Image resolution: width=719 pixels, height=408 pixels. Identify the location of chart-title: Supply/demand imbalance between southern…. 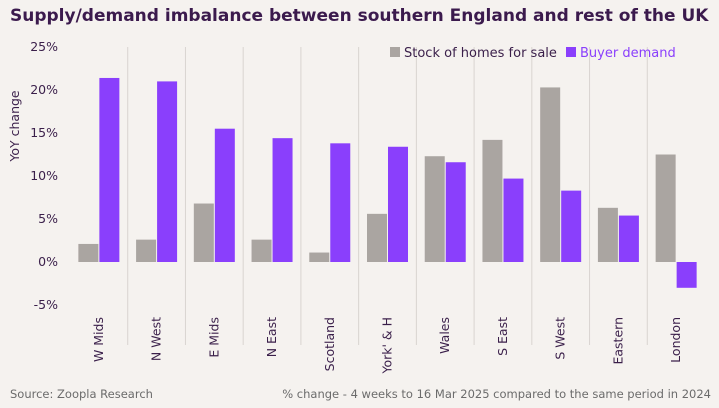
(359, 16).